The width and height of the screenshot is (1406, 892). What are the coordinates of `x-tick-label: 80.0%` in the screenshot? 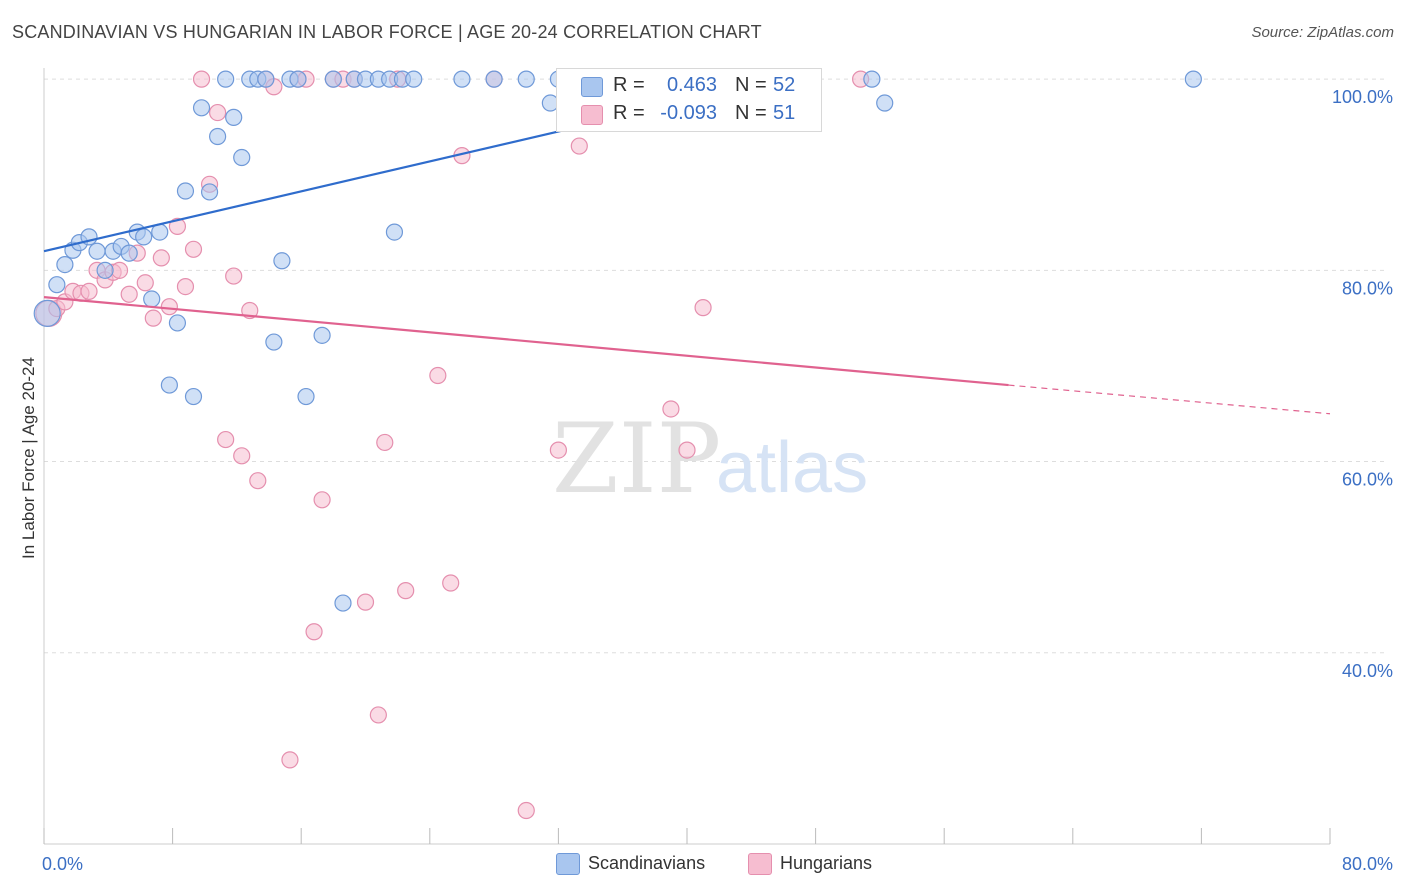 It's located at (1367, 864).